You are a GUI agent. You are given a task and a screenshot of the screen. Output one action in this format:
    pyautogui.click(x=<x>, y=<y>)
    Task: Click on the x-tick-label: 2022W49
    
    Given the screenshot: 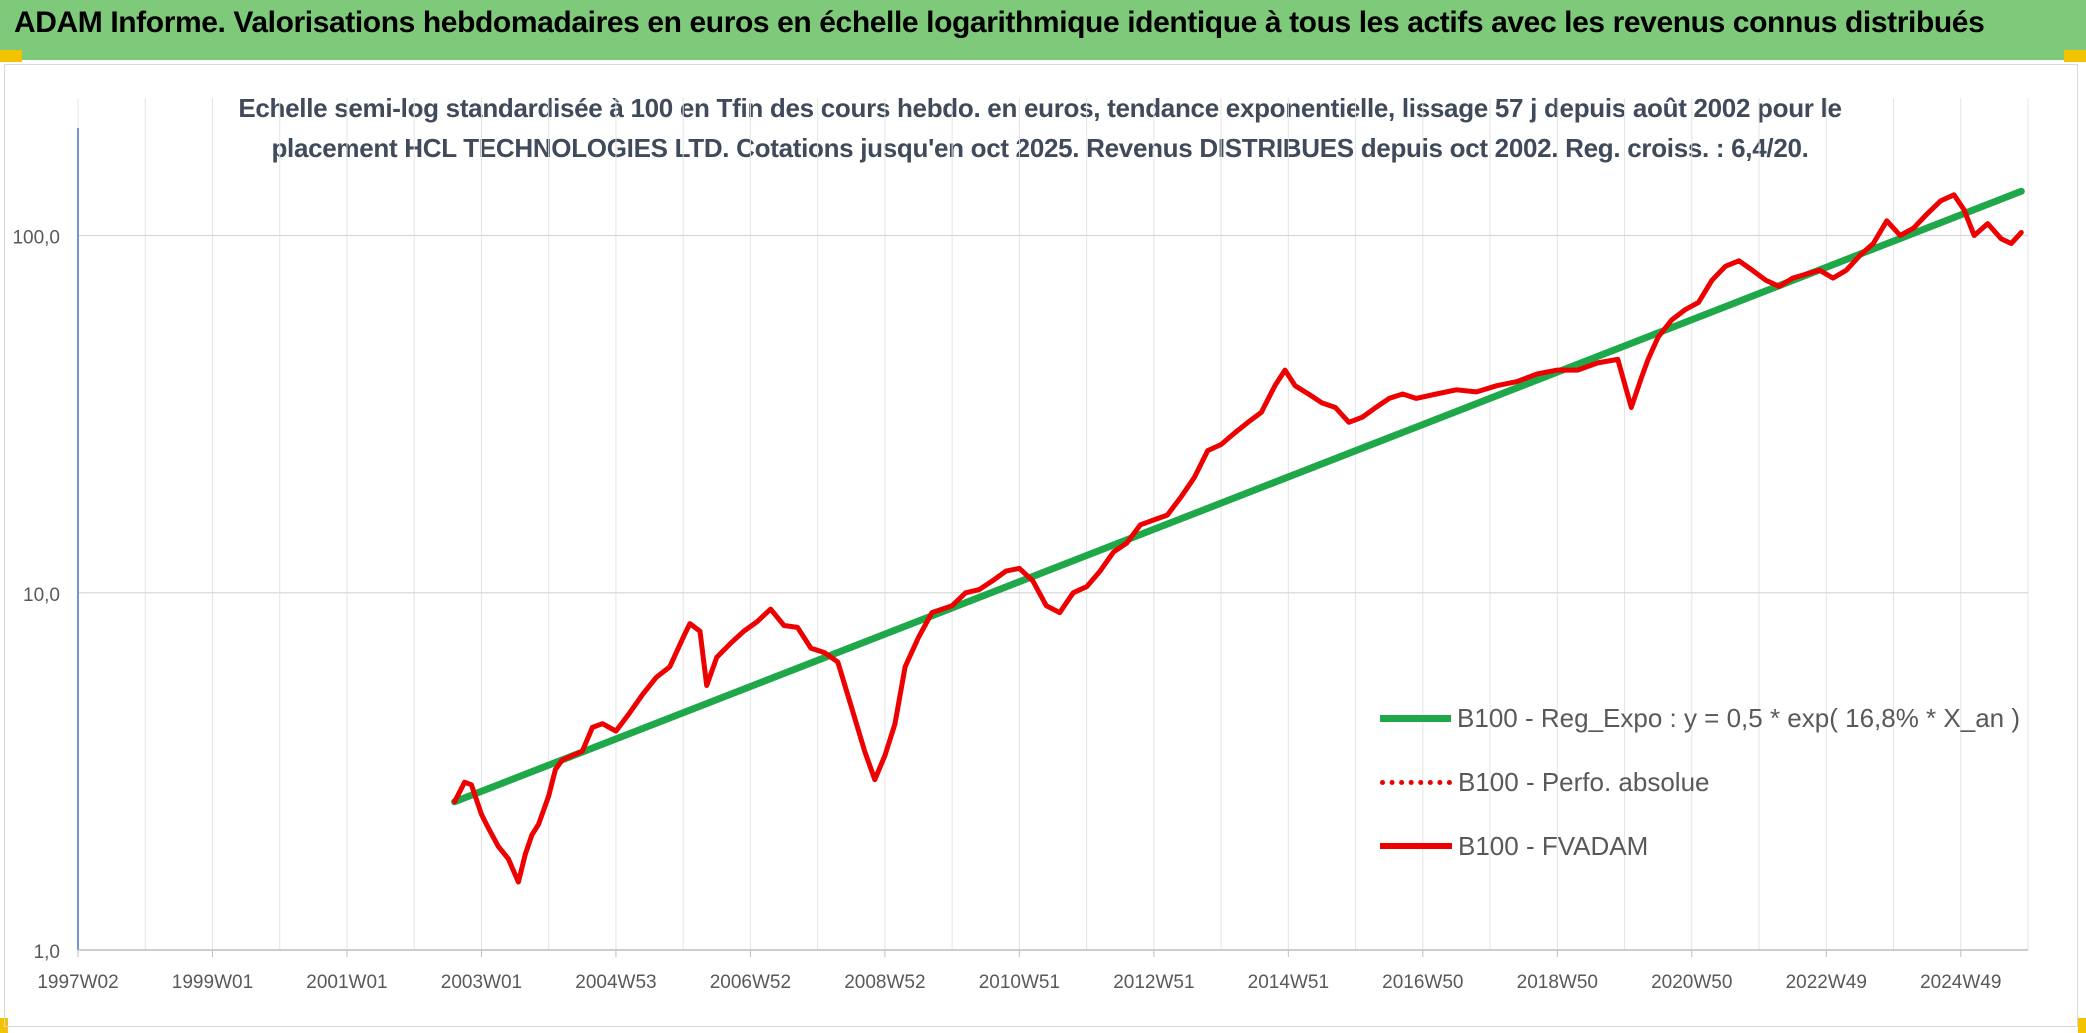 What is the action you would take?
    pyautogui.click(x=1826, y=982)
    